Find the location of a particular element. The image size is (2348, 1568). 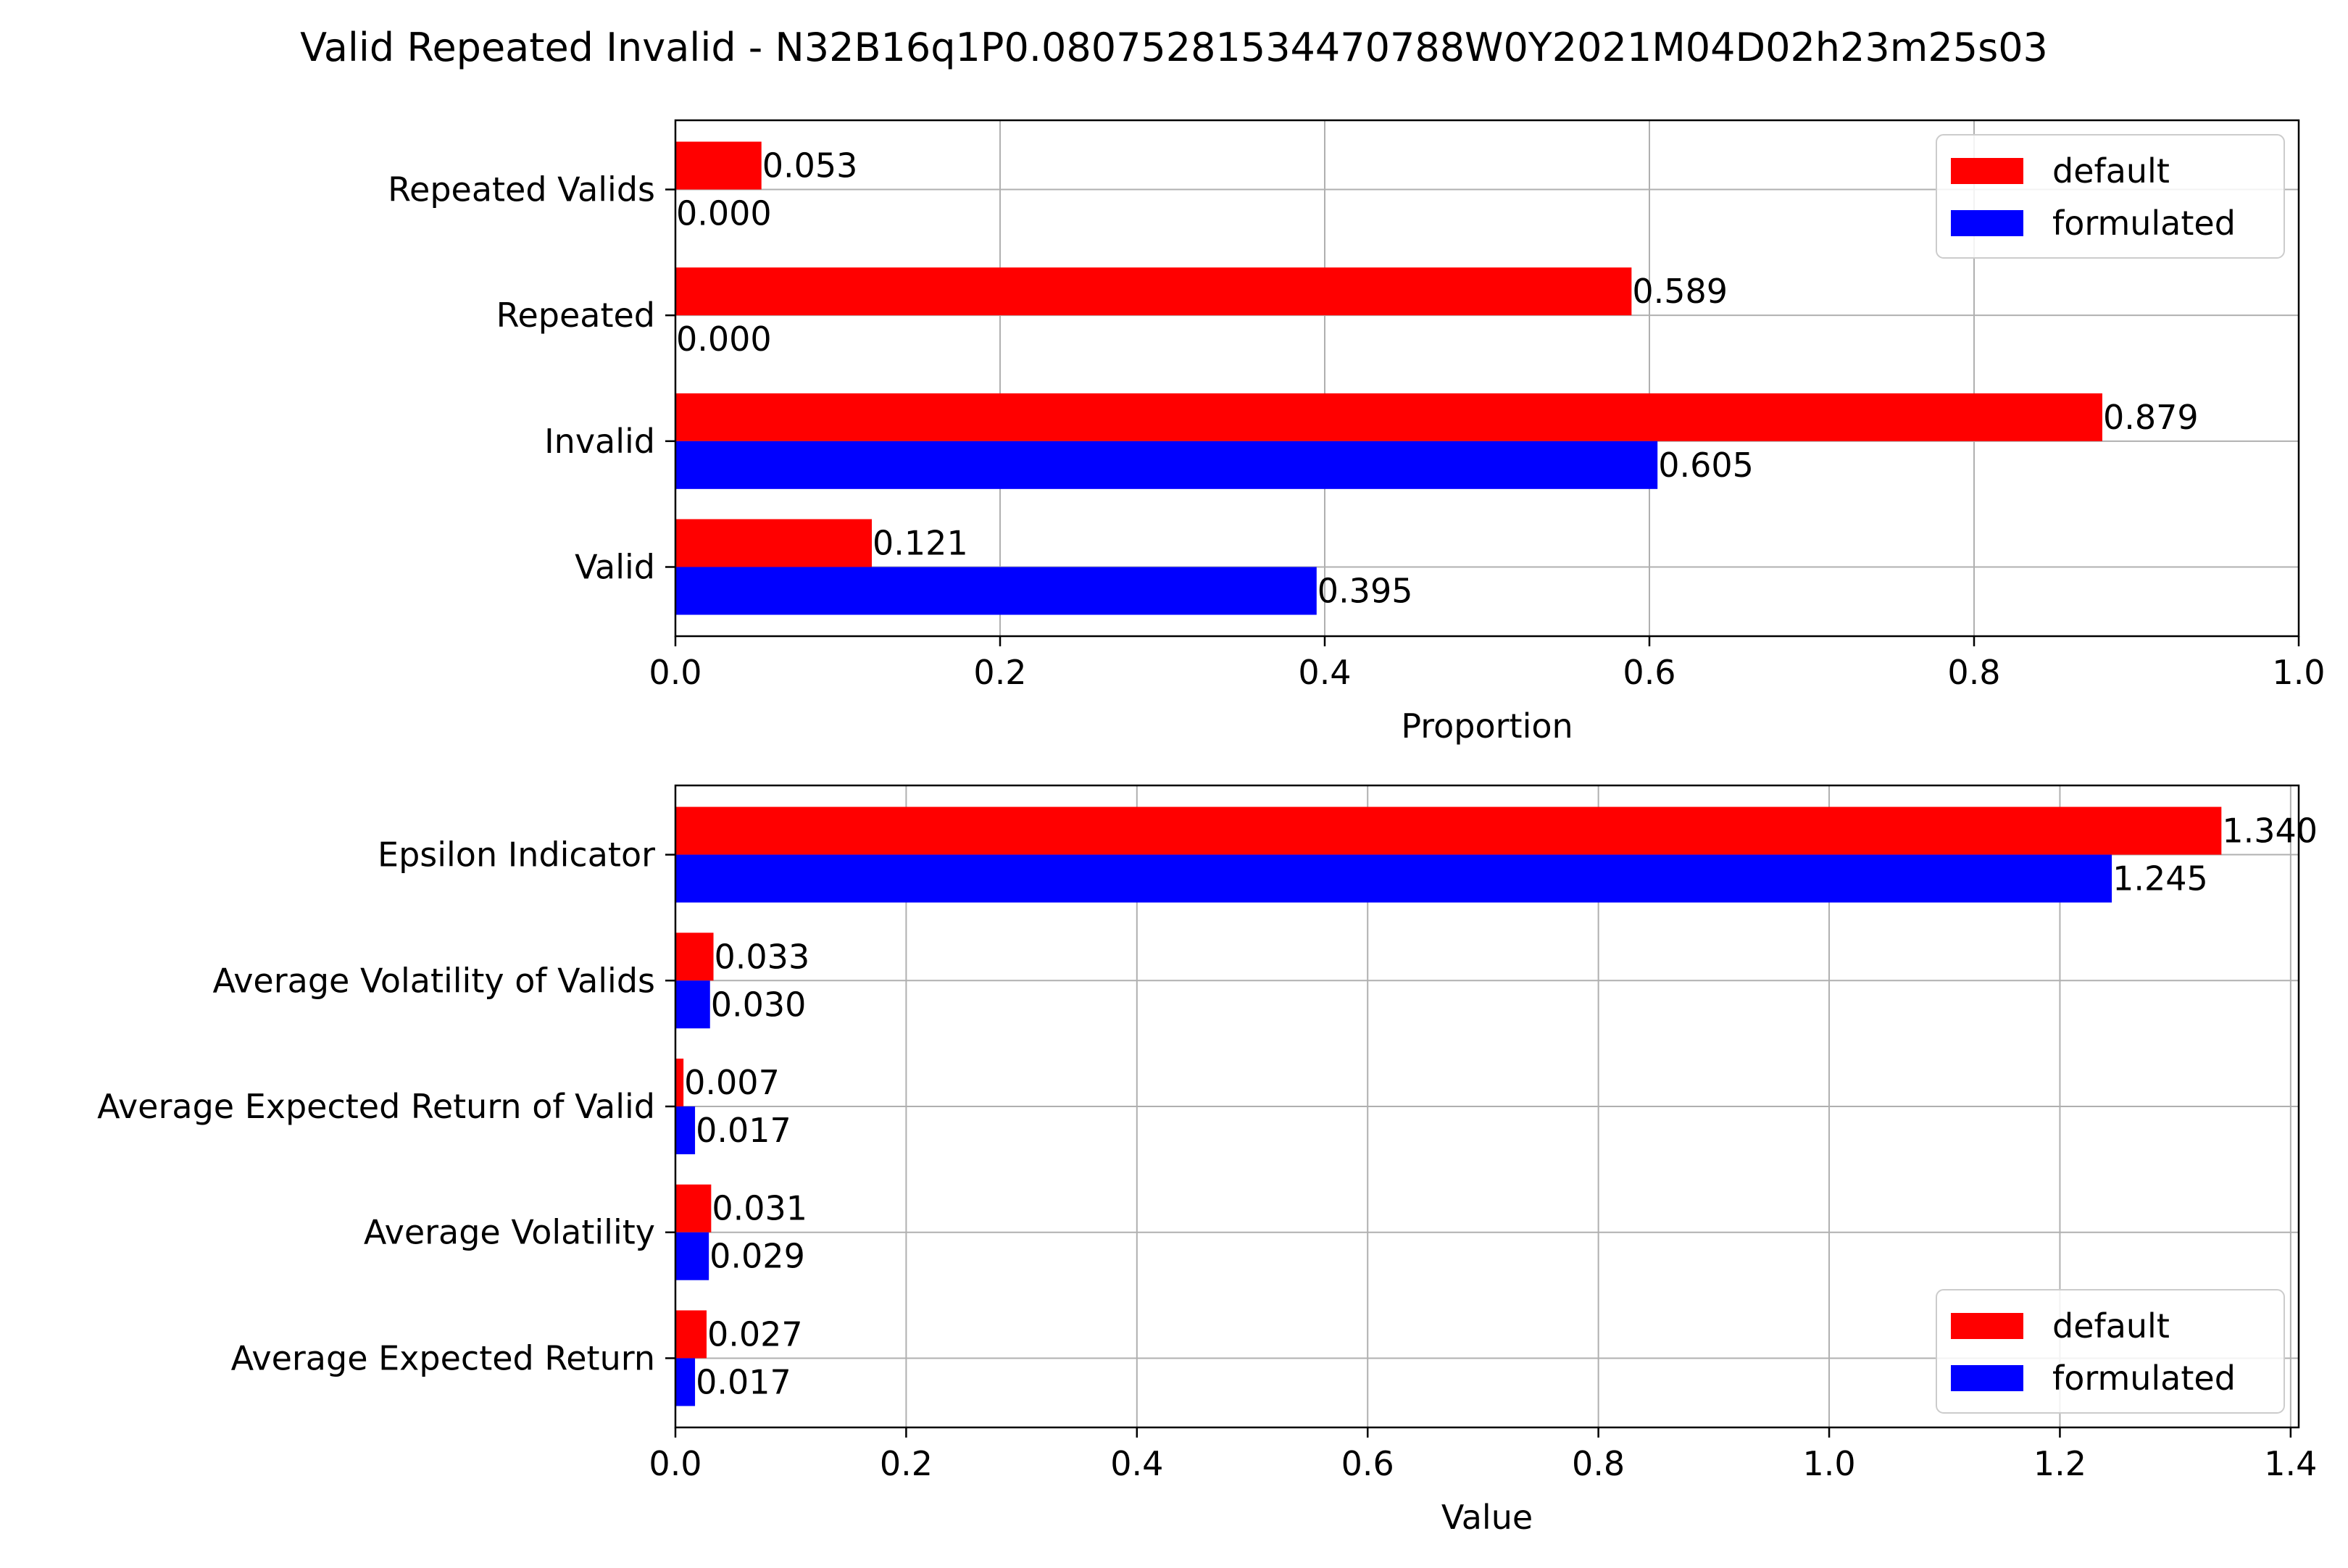

x-tick-label: 1.4 is located at coordinates (2290, 1463).